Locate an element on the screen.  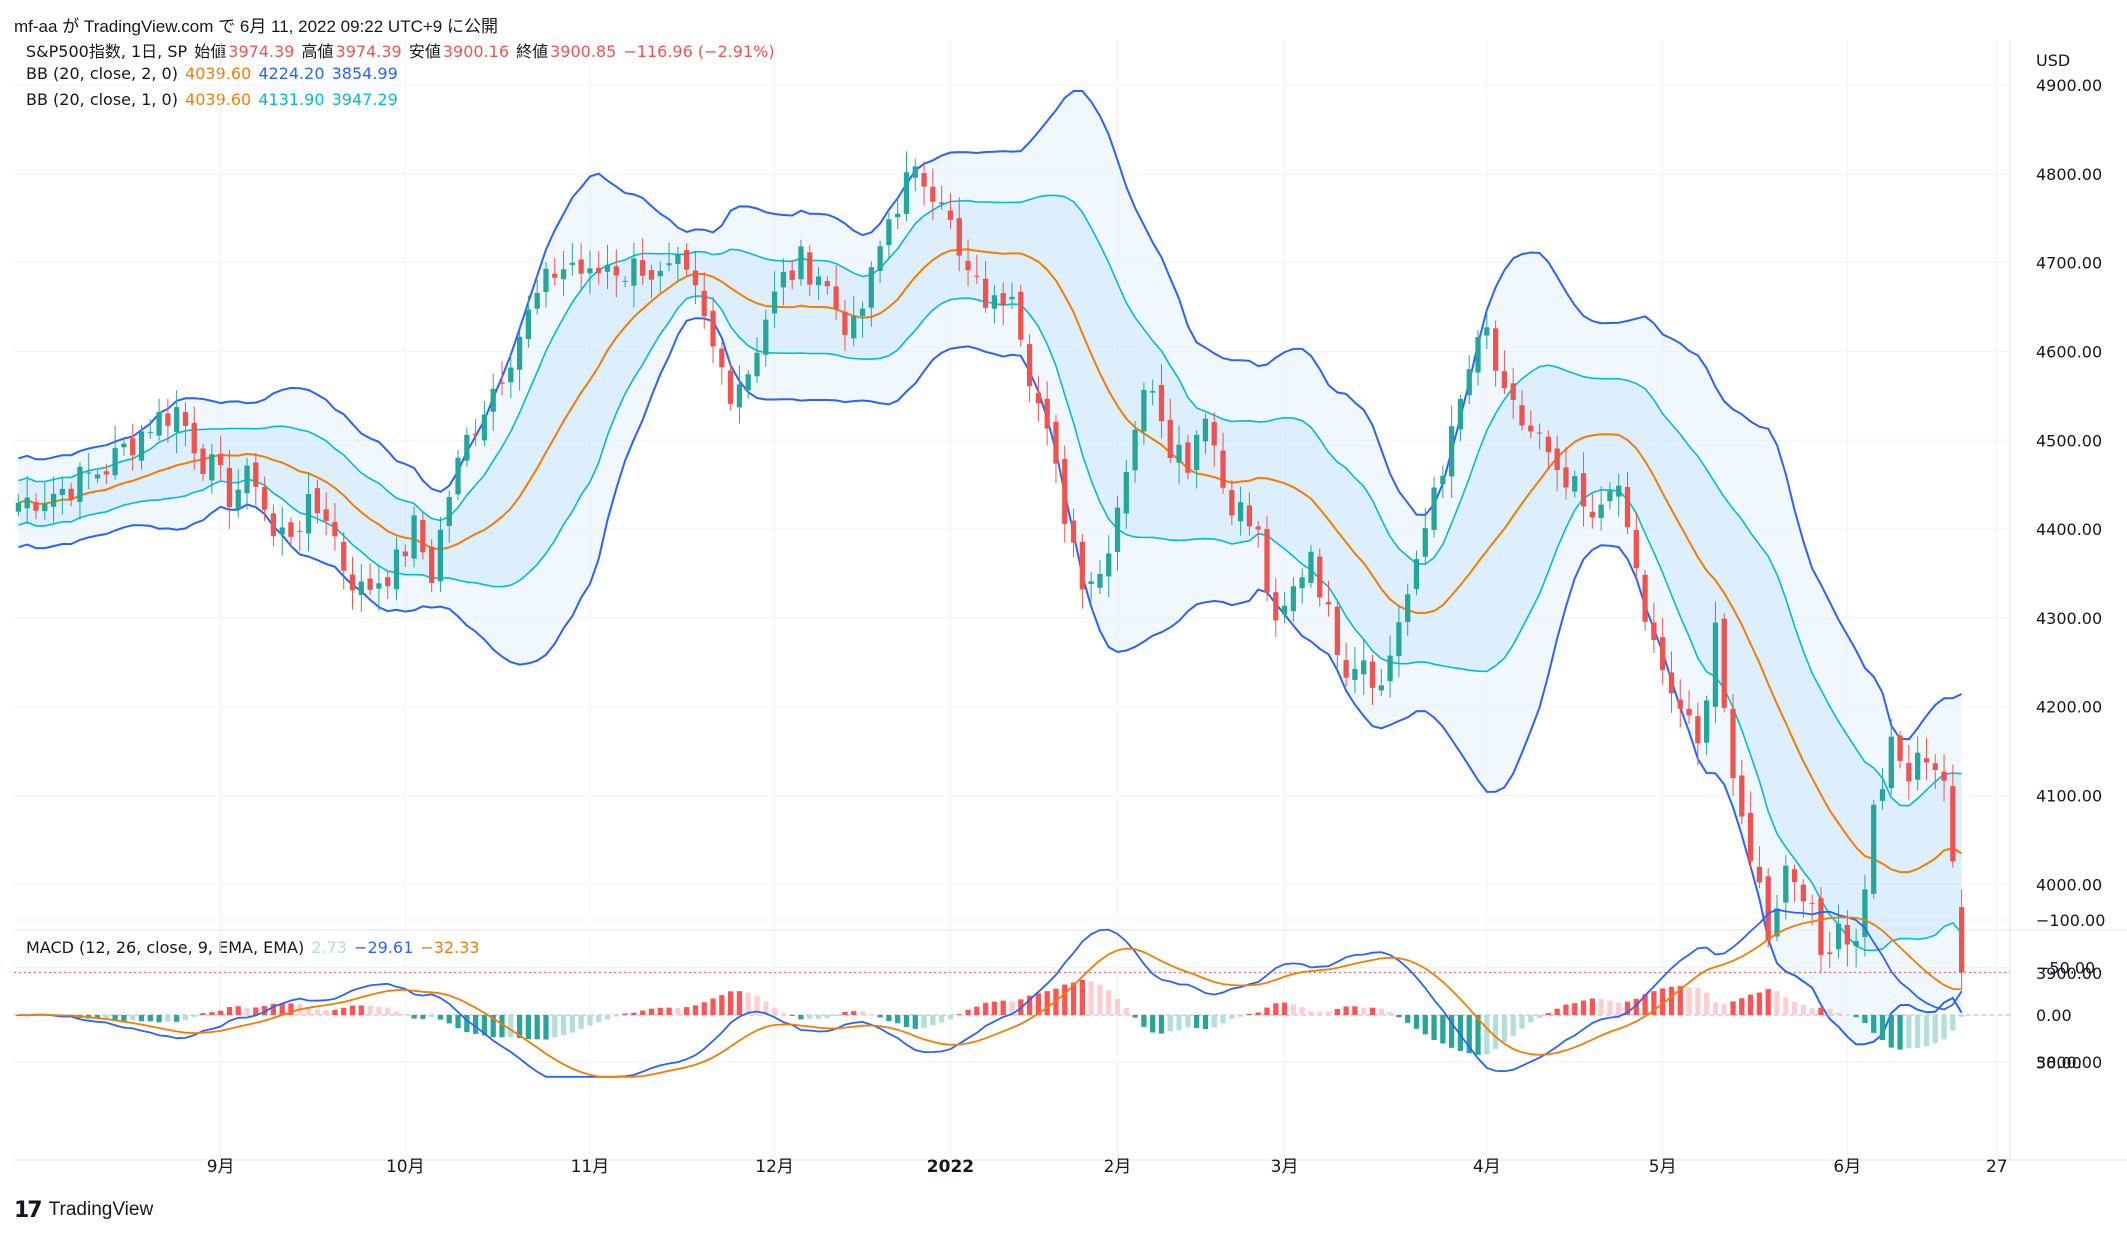
time-tick-label: 2月 is located at coordinates (1118, 1167).